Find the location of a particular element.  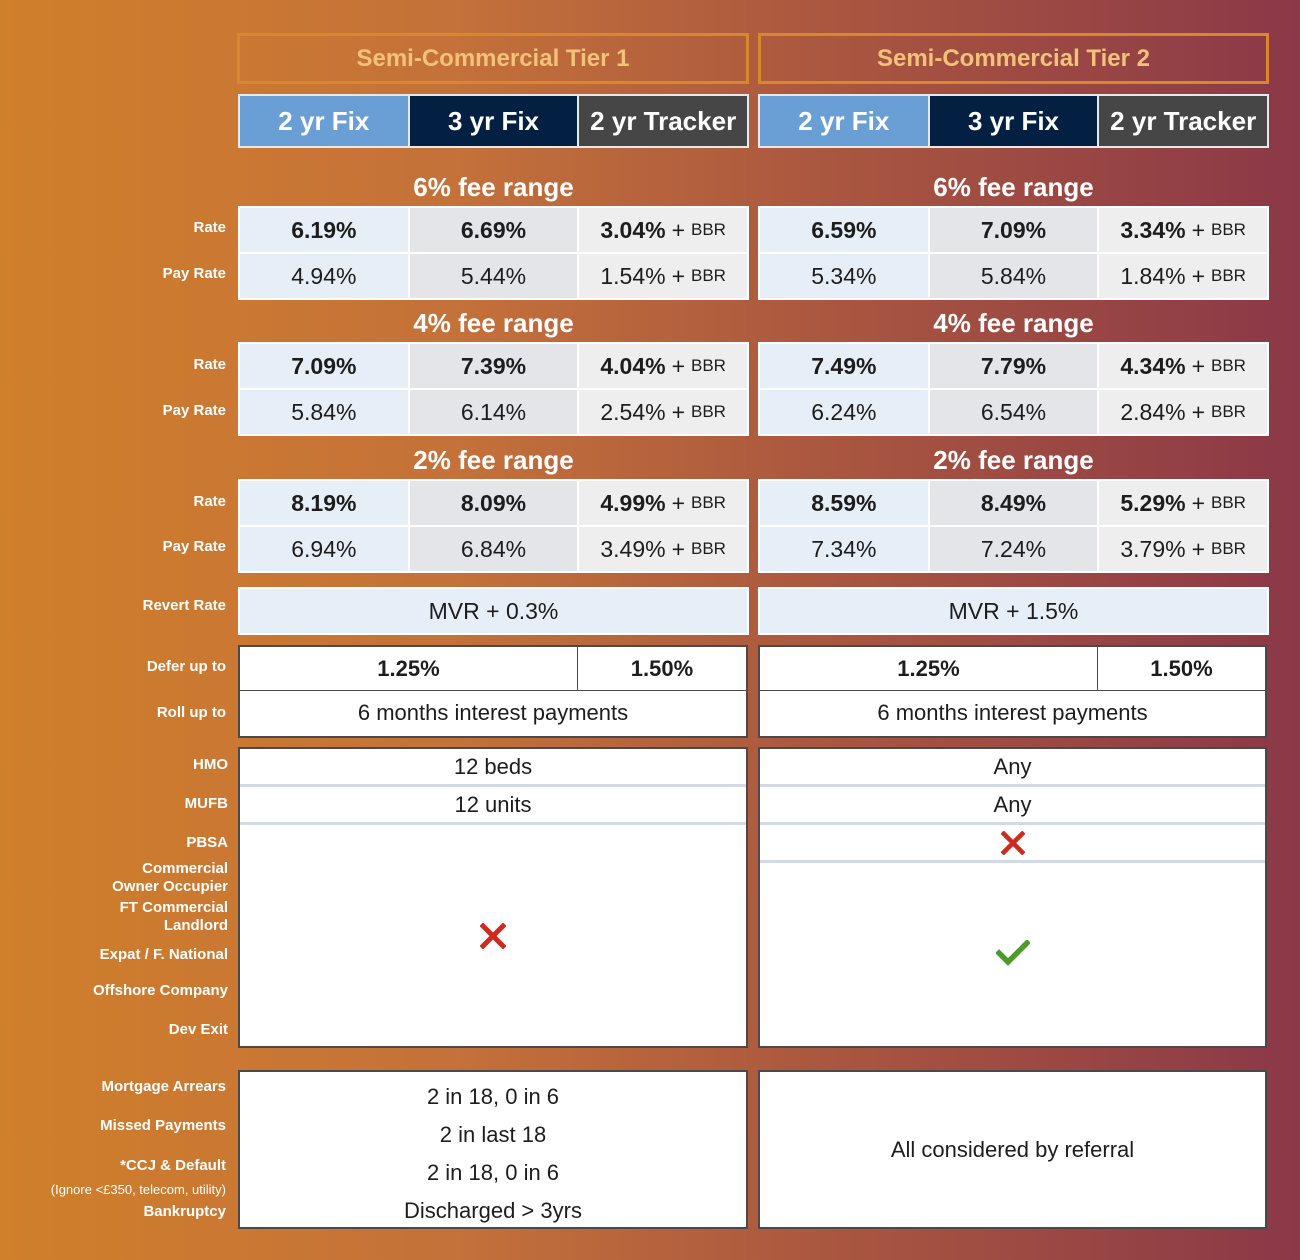

mufb-value: 12 units is located at coordinates (493, 806).